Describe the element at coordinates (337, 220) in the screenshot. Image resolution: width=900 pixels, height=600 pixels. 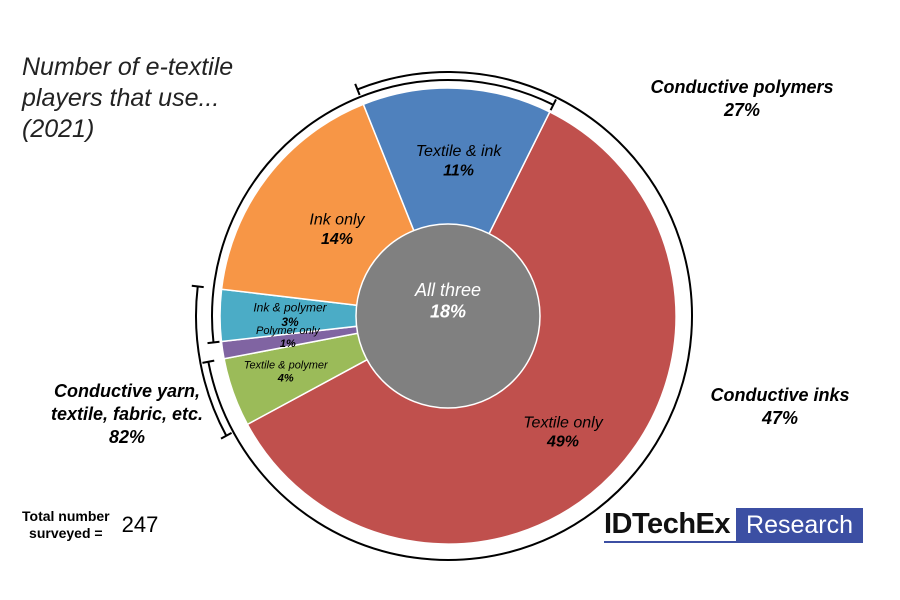
I see `slice-label: Ink only` at that location.